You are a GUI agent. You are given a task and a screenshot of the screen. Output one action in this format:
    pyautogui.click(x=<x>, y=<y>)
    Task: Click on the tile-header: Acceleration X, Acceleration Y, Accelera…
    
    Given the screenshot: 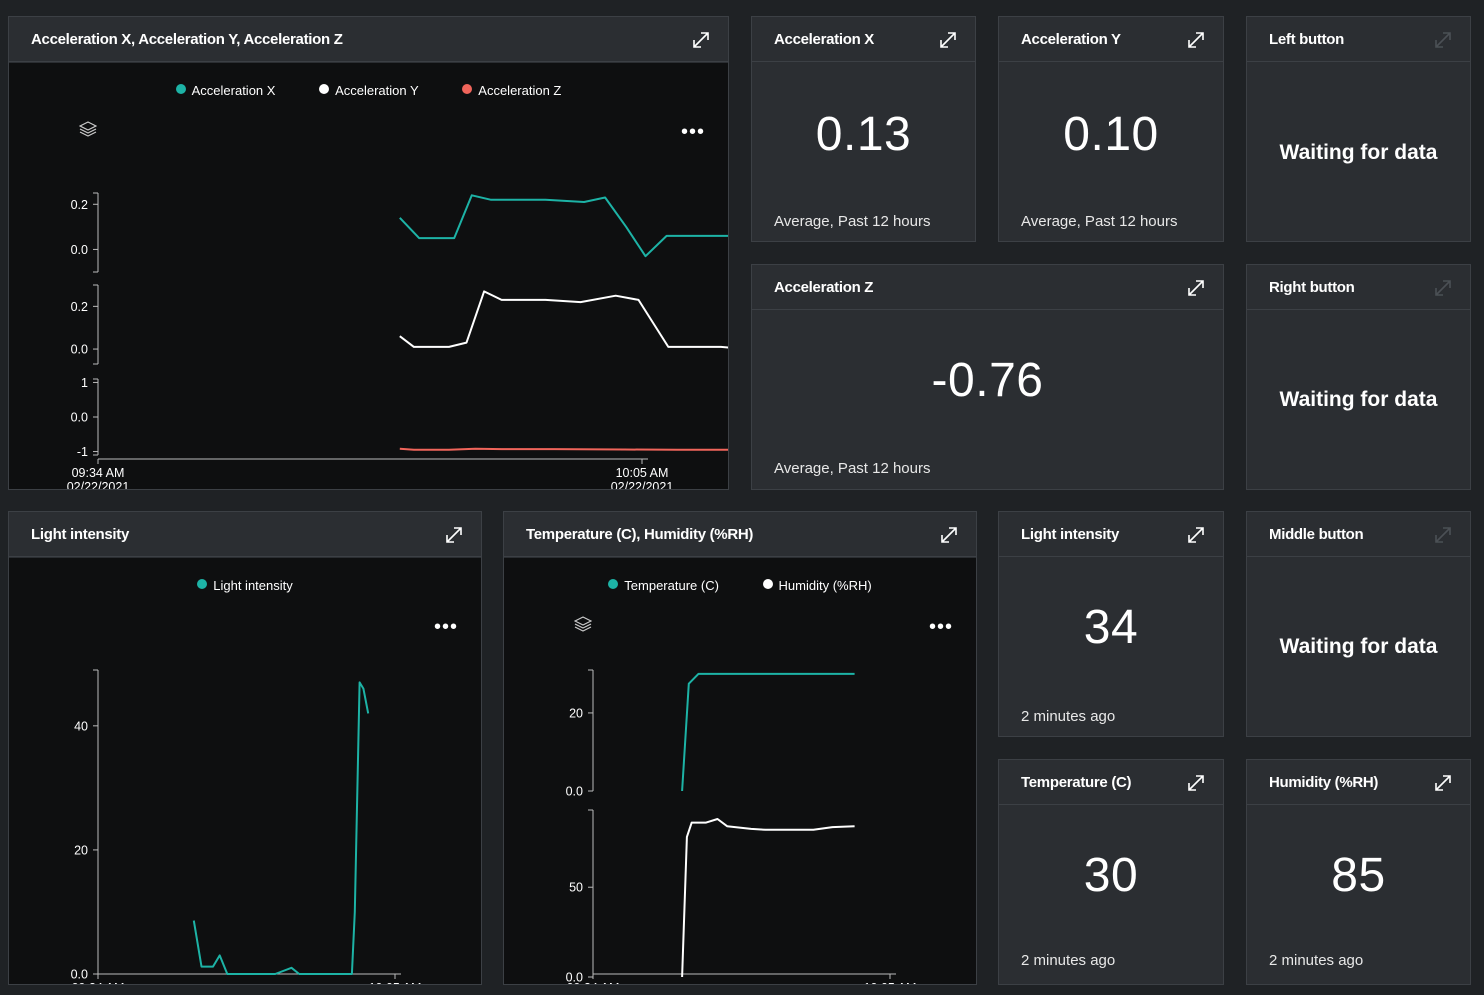 What is the action you would take?
    pyautogui.click(x=368, y=39)
    